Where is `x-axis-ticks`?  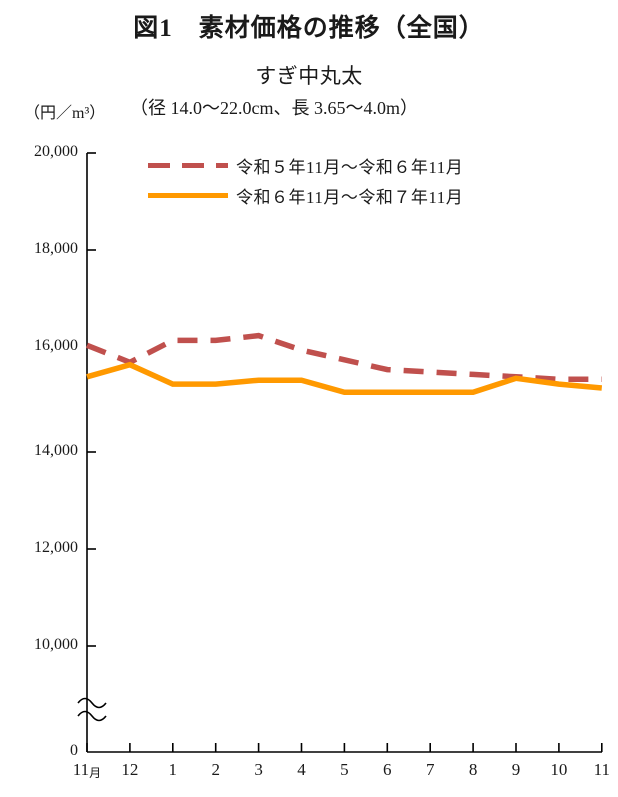
x-axis-ticks is located at coordinates (344, 747).